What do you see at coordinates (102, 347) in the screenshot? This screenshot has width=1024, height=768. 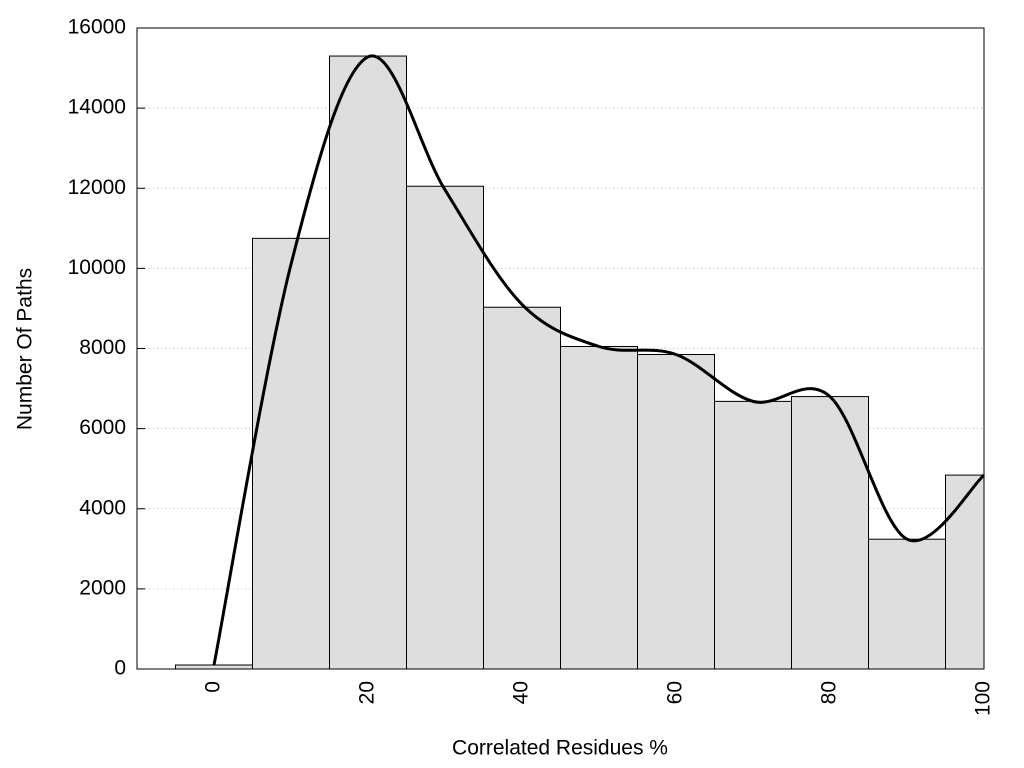 I see `y-tick-label: 8000` at bounding box center [102, 347].